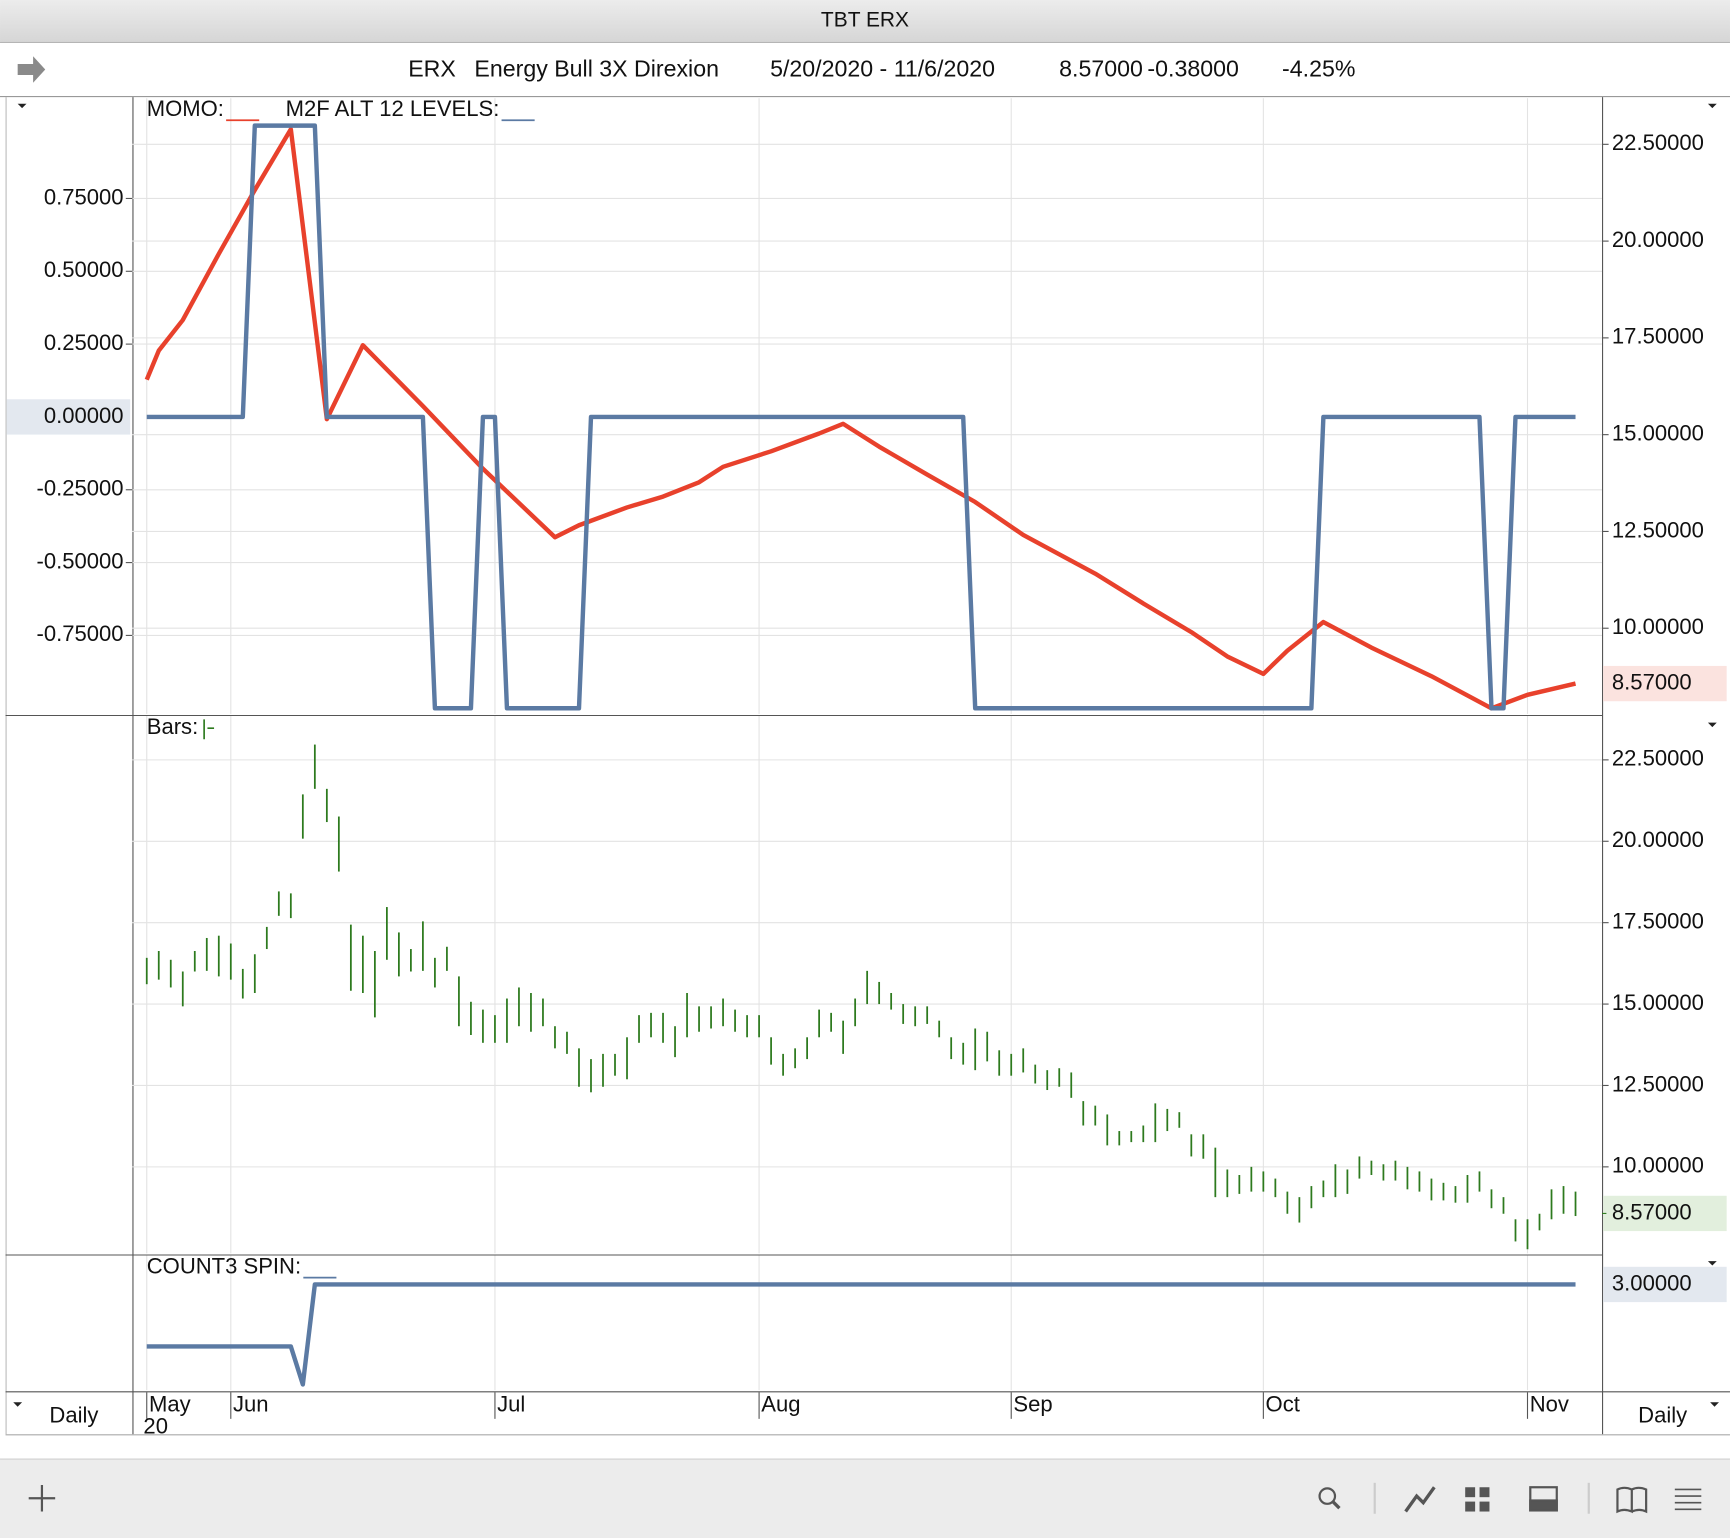 The height and width of the screenshot is (1538, 1730). Describe the element at coordinates (80, 488) in the screenshot. I see `y-tick-label: -0.25000` at that location.